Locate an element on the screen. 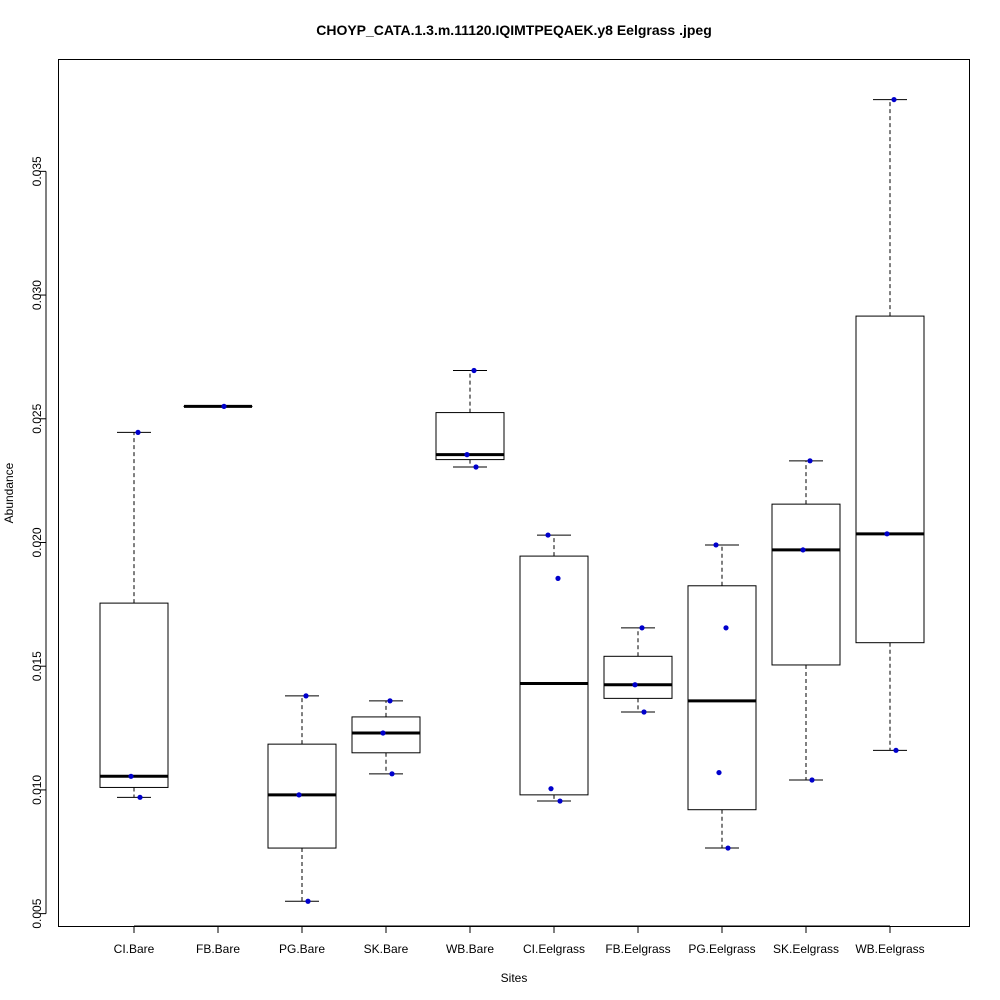  x-tick-label: CI.Eelgrass is located at coordinates (554, 949).